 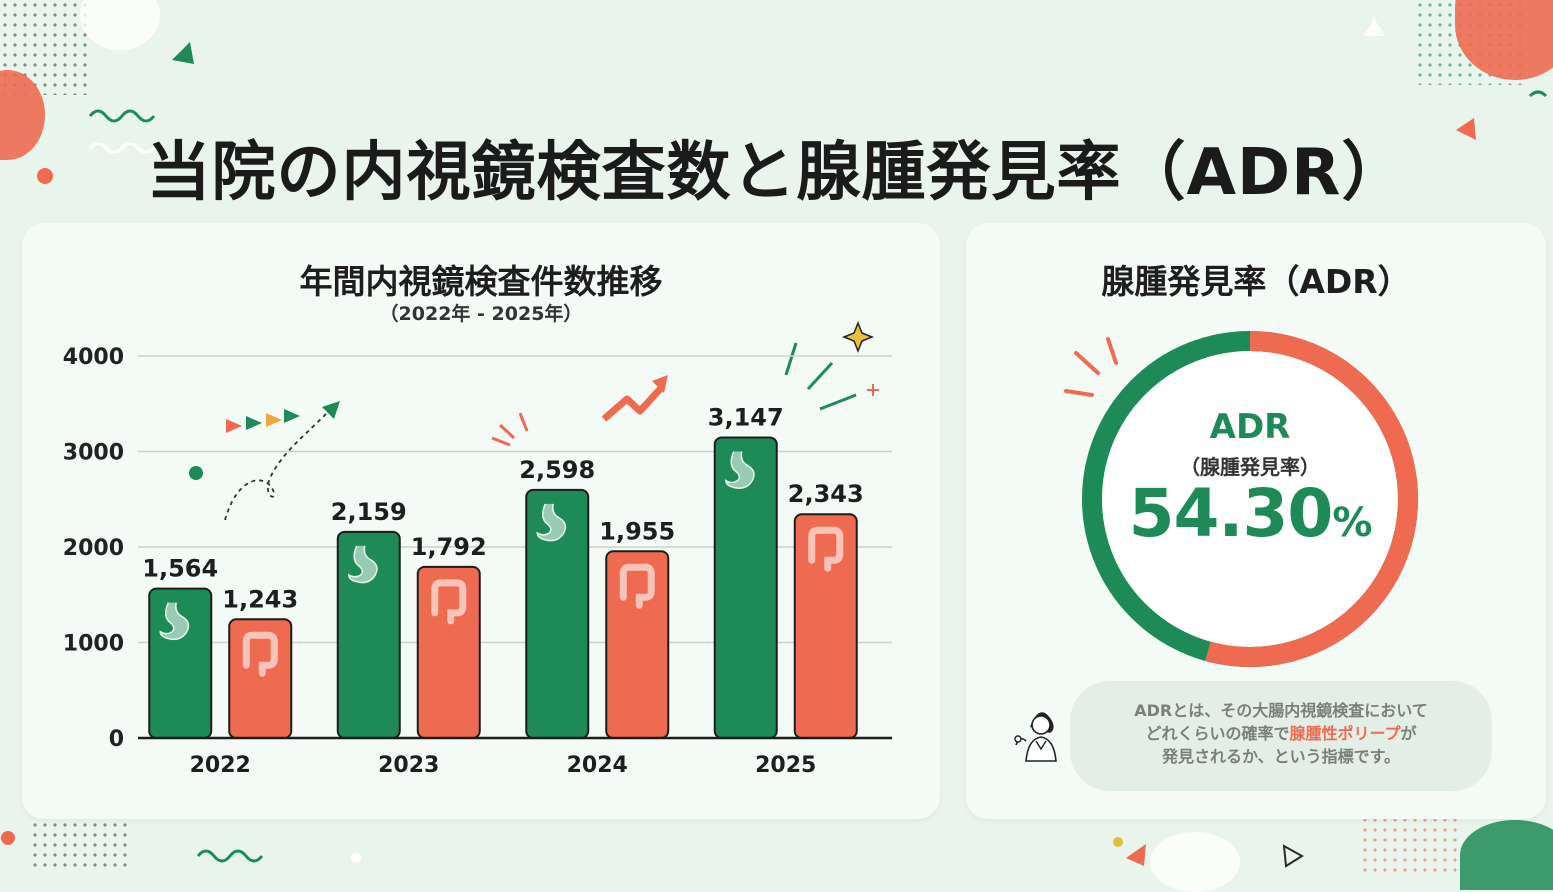 I want to click on adr-donut, so click(x=1250, y=499).